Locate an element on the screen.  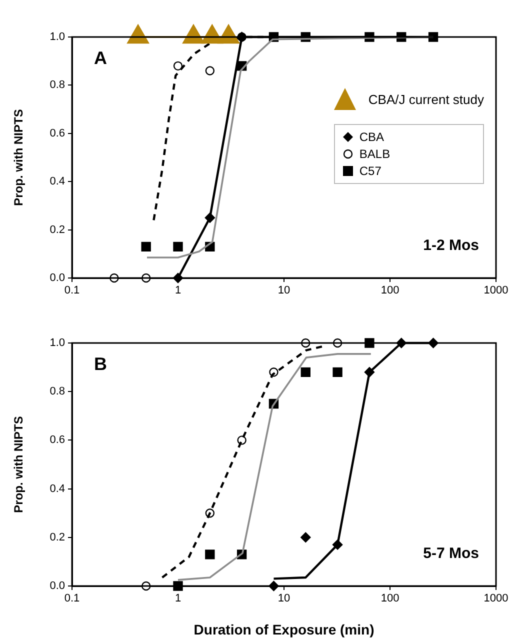
annotation: 1-2 Mos is located at coordinates (451, 245).